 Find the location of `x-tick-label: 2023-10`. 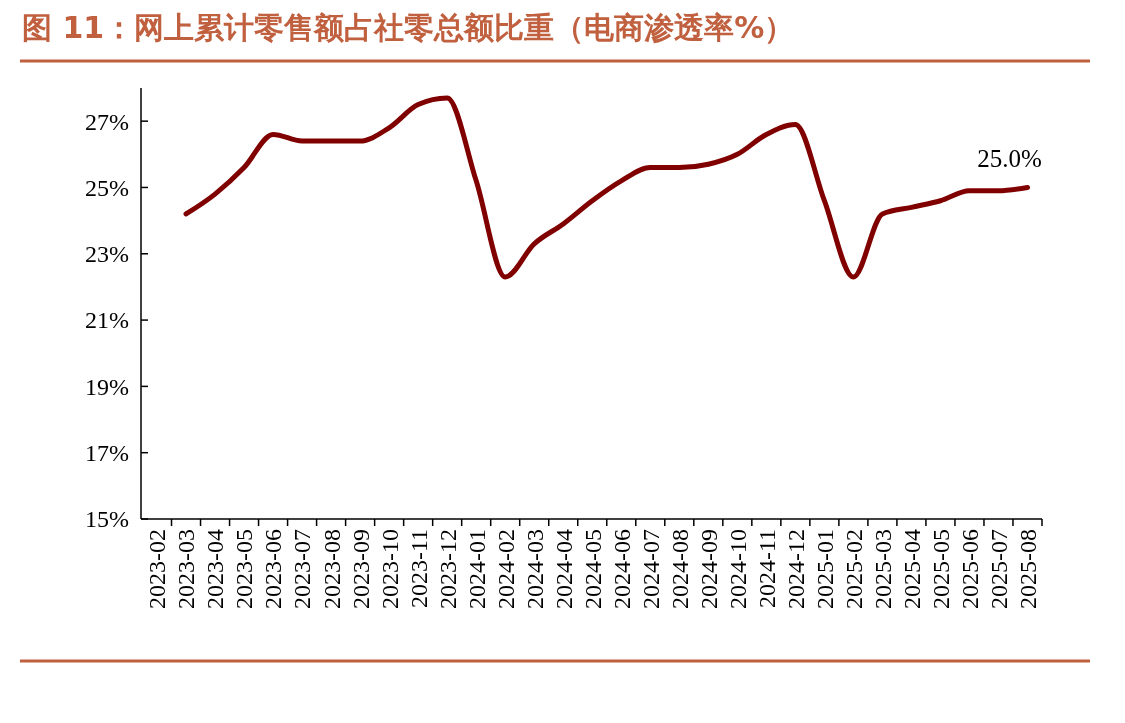

x-tick-label: 2023-10 is located at coordinates (389, 569).